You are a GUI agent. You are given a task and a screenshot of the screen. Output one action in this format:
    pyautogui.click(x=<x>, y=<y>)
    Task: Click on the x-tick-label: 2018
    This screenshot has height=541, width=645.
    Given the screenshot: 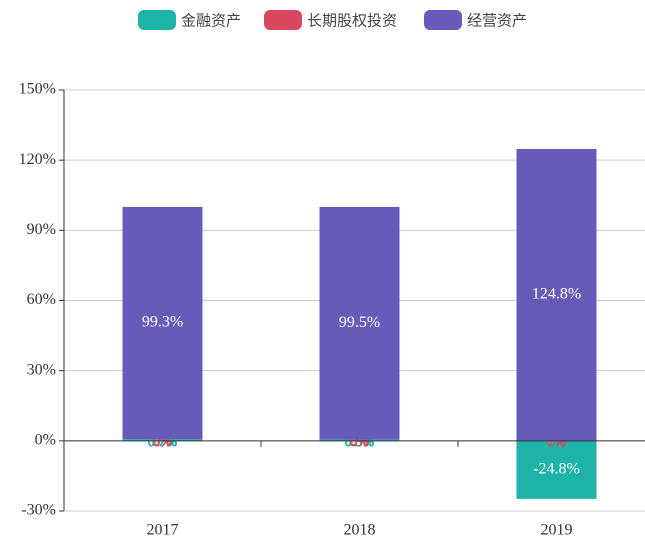 What is the action you would take?
    pyautogui.click(x=360, y=530)
    